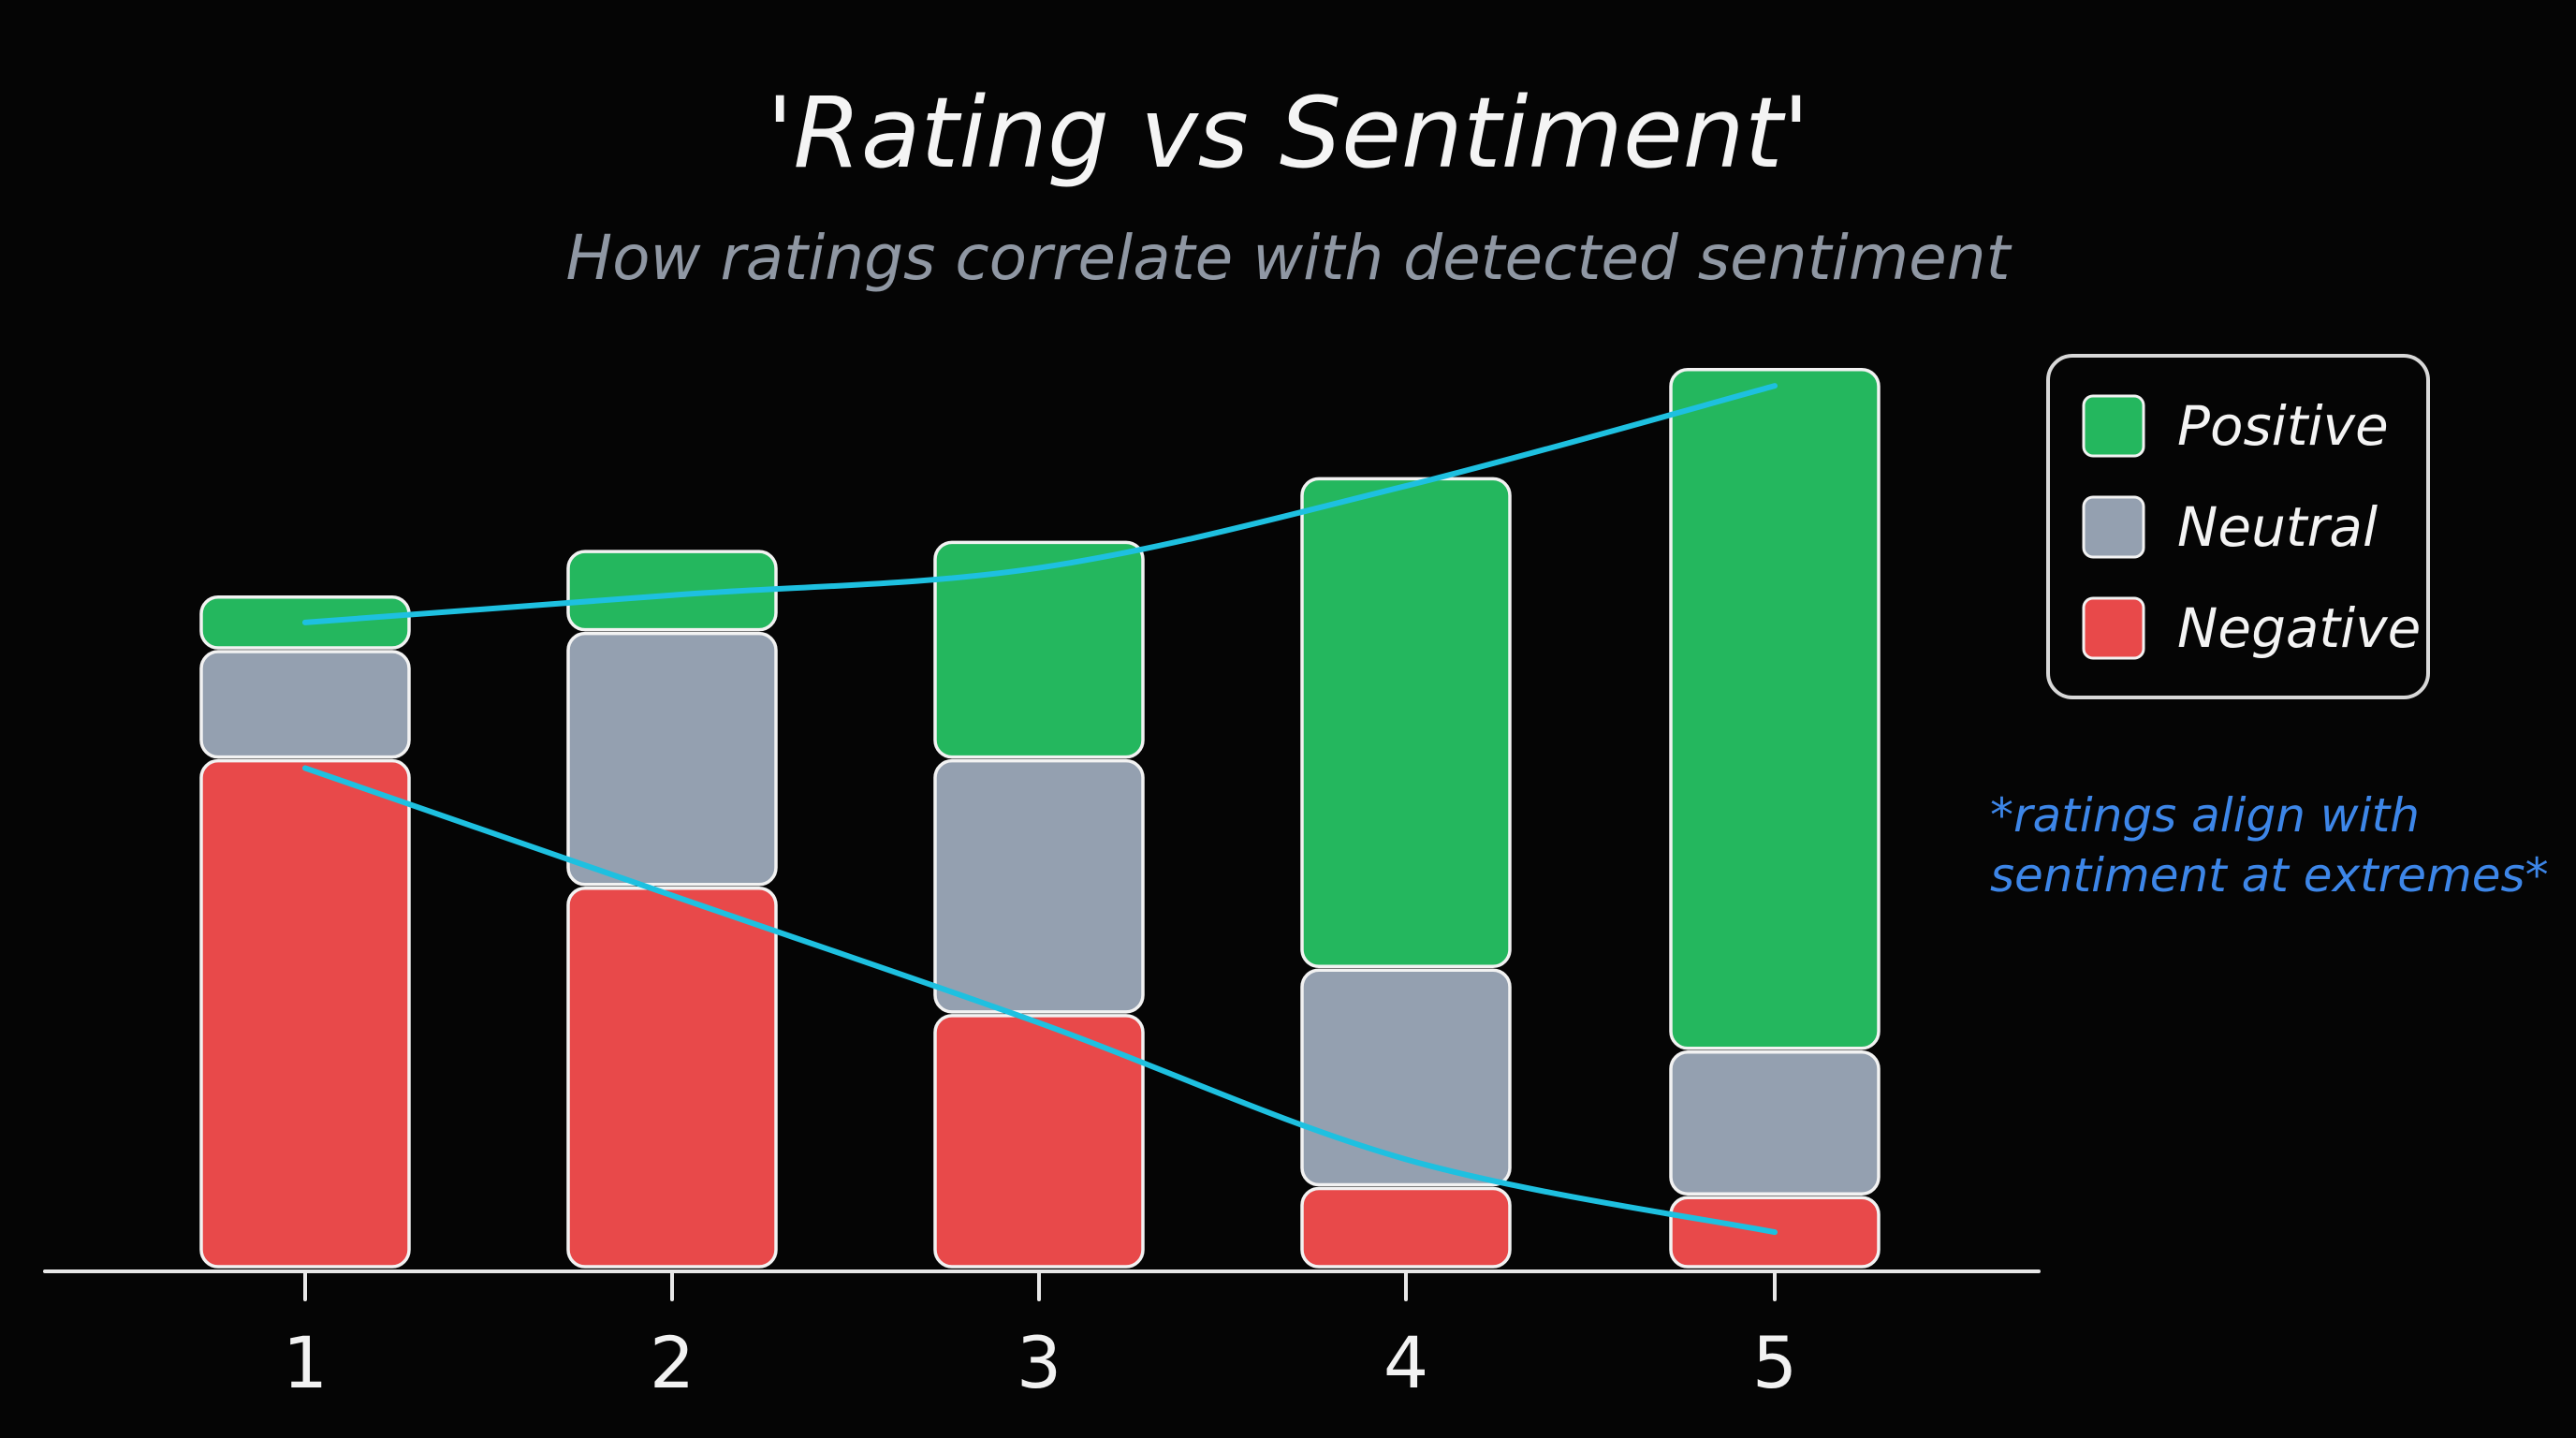 Image resolution: width=2576 pixels, height=1438 pixels. Describe the element at coordinates (2277, 527) in the screenshot. I see `legend-label-neutral: Neutral` at that location.